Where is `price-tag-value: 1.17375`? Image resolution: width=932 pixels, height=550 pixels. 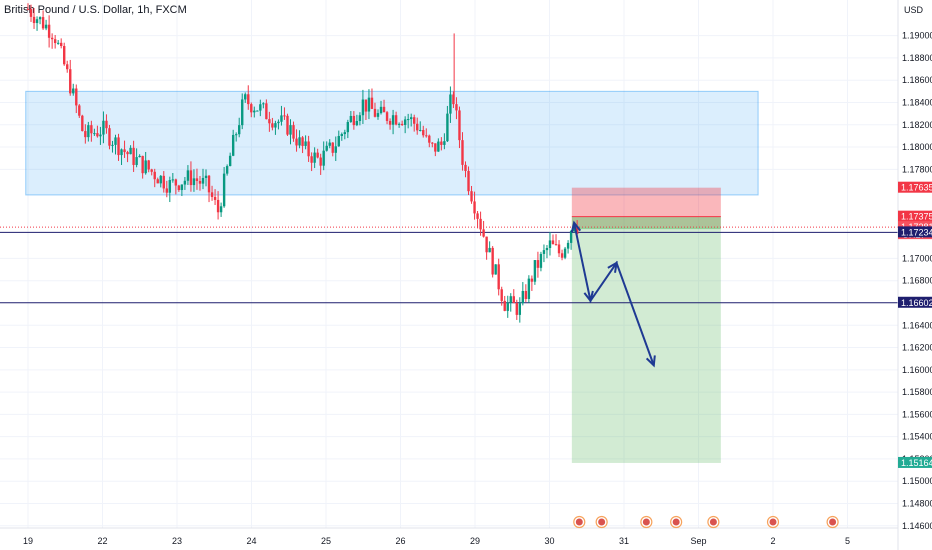
price-tag-value: 1.17375 is located at coordinates (916, 217).